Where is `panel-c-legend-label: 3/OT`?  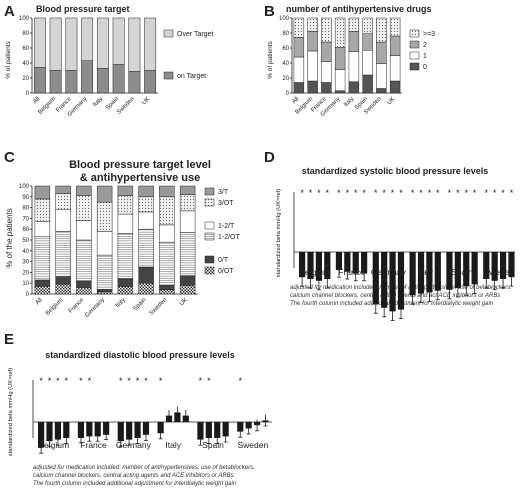 panel-c-legend-label: 3/OT is located at coordinates (226, 203).